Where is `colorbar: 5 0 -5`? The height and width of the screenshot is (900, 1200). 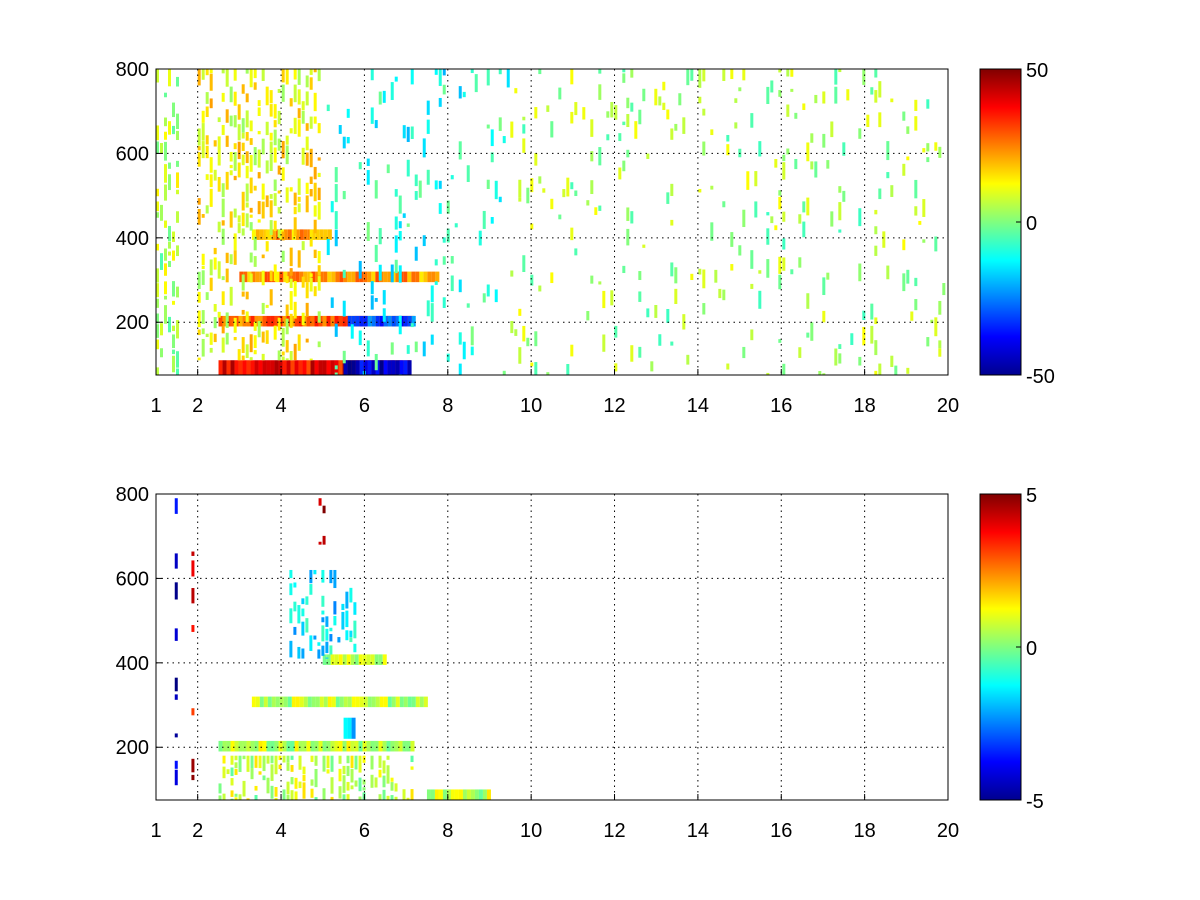
colorbar: 5 0 -5 is located at coordinates (1011, 649).